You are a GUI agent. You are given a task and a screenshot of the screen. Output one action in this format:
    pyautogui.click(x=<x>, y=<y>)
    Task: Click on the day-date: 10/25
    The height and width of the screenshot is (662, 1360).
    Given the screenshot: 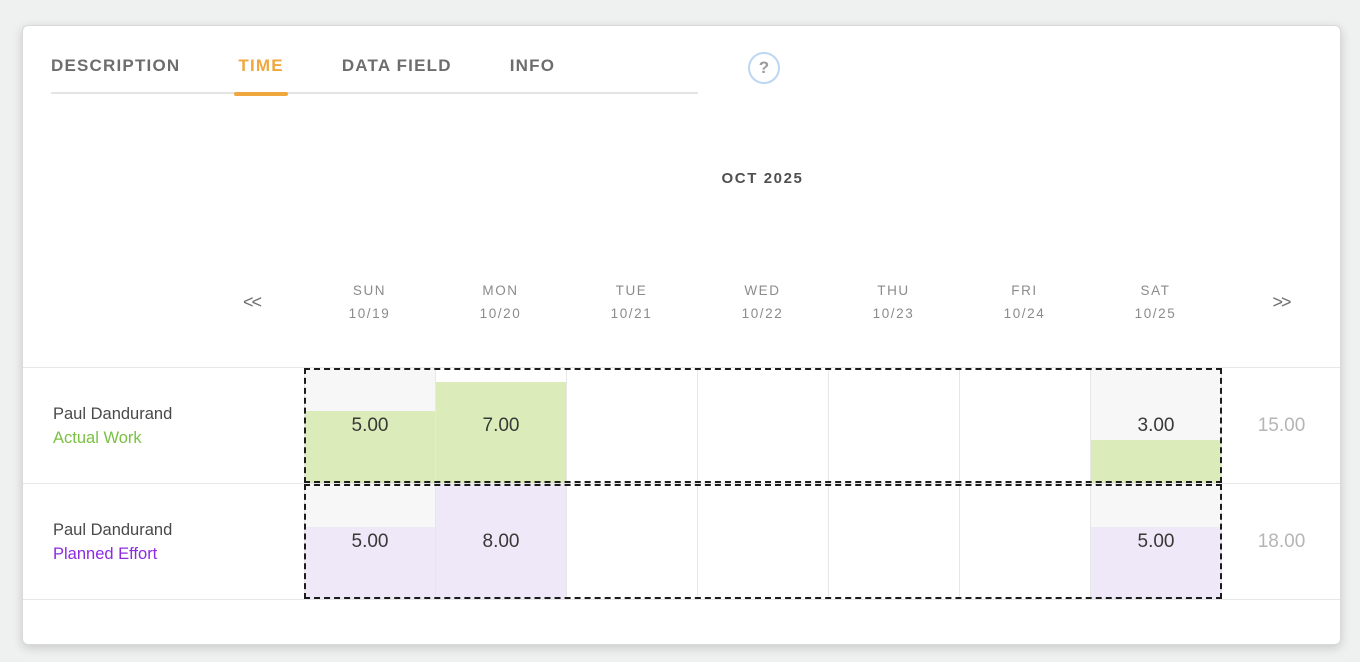 What is the action you would take?
    pyautogui.click(x=1155, y=313)
    